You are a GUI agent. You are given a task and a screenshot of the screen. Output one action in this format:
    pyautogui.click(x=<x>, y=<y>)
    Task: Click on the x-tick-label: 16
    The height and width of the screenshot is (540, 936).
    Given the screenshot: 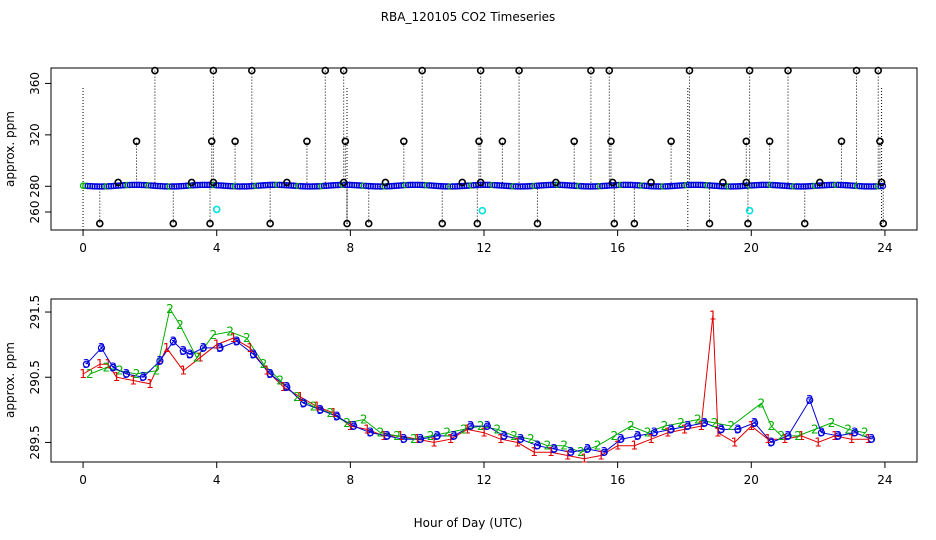 What is the action you would take?
    pyautogui.click(x=617, y=248)
    